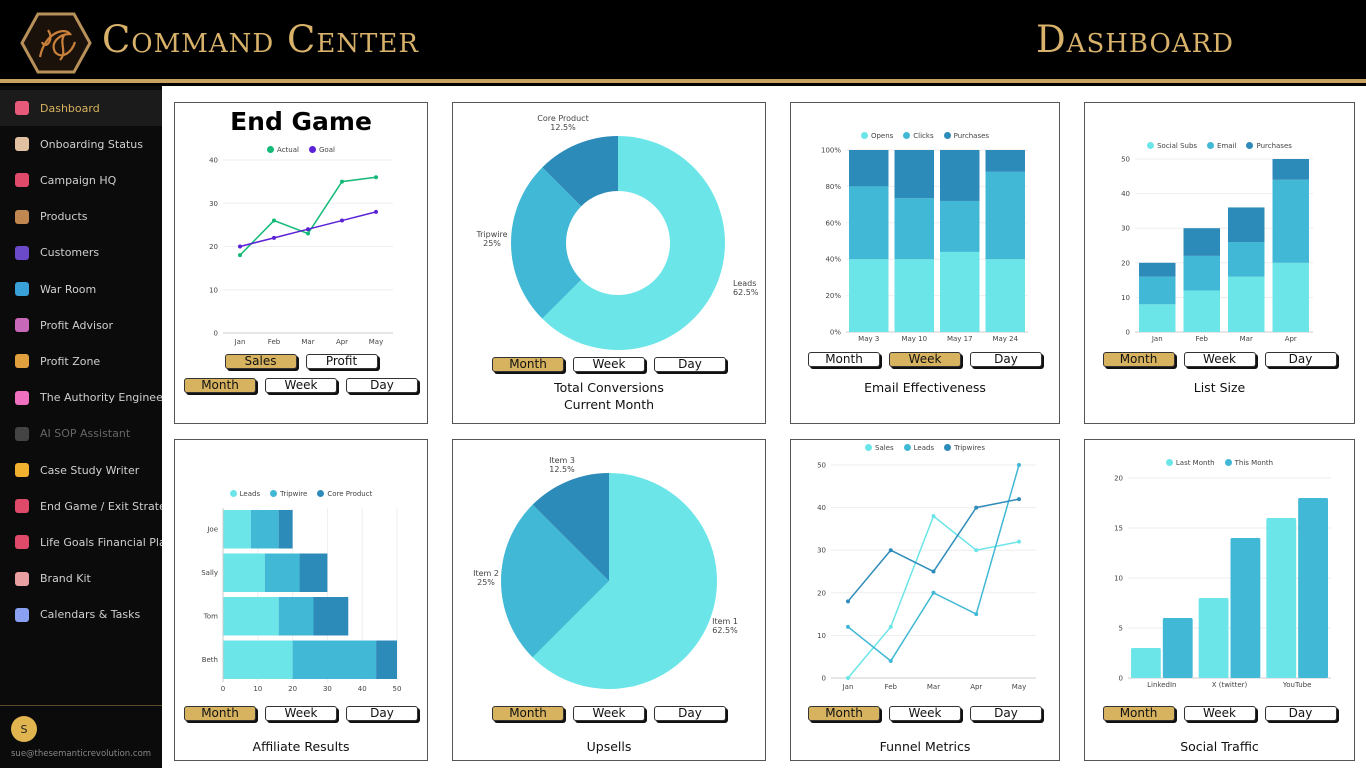 This screenshot has width=1366, height=768. Describe the element at coordinates (81, 434) in the screenshot. I see `sidebar-item-ai-sop-assistant: AI SOP Assistant` at that location.